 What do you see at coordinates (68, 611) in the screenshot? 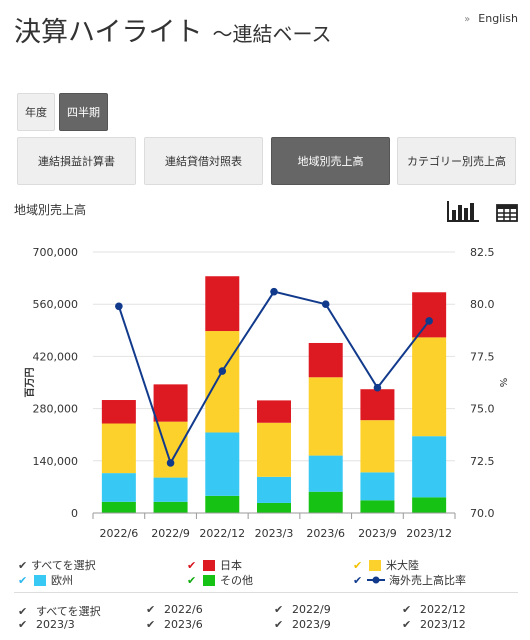
I see `period-filter-label: すべてを選択` at bounding box center [68, 611].